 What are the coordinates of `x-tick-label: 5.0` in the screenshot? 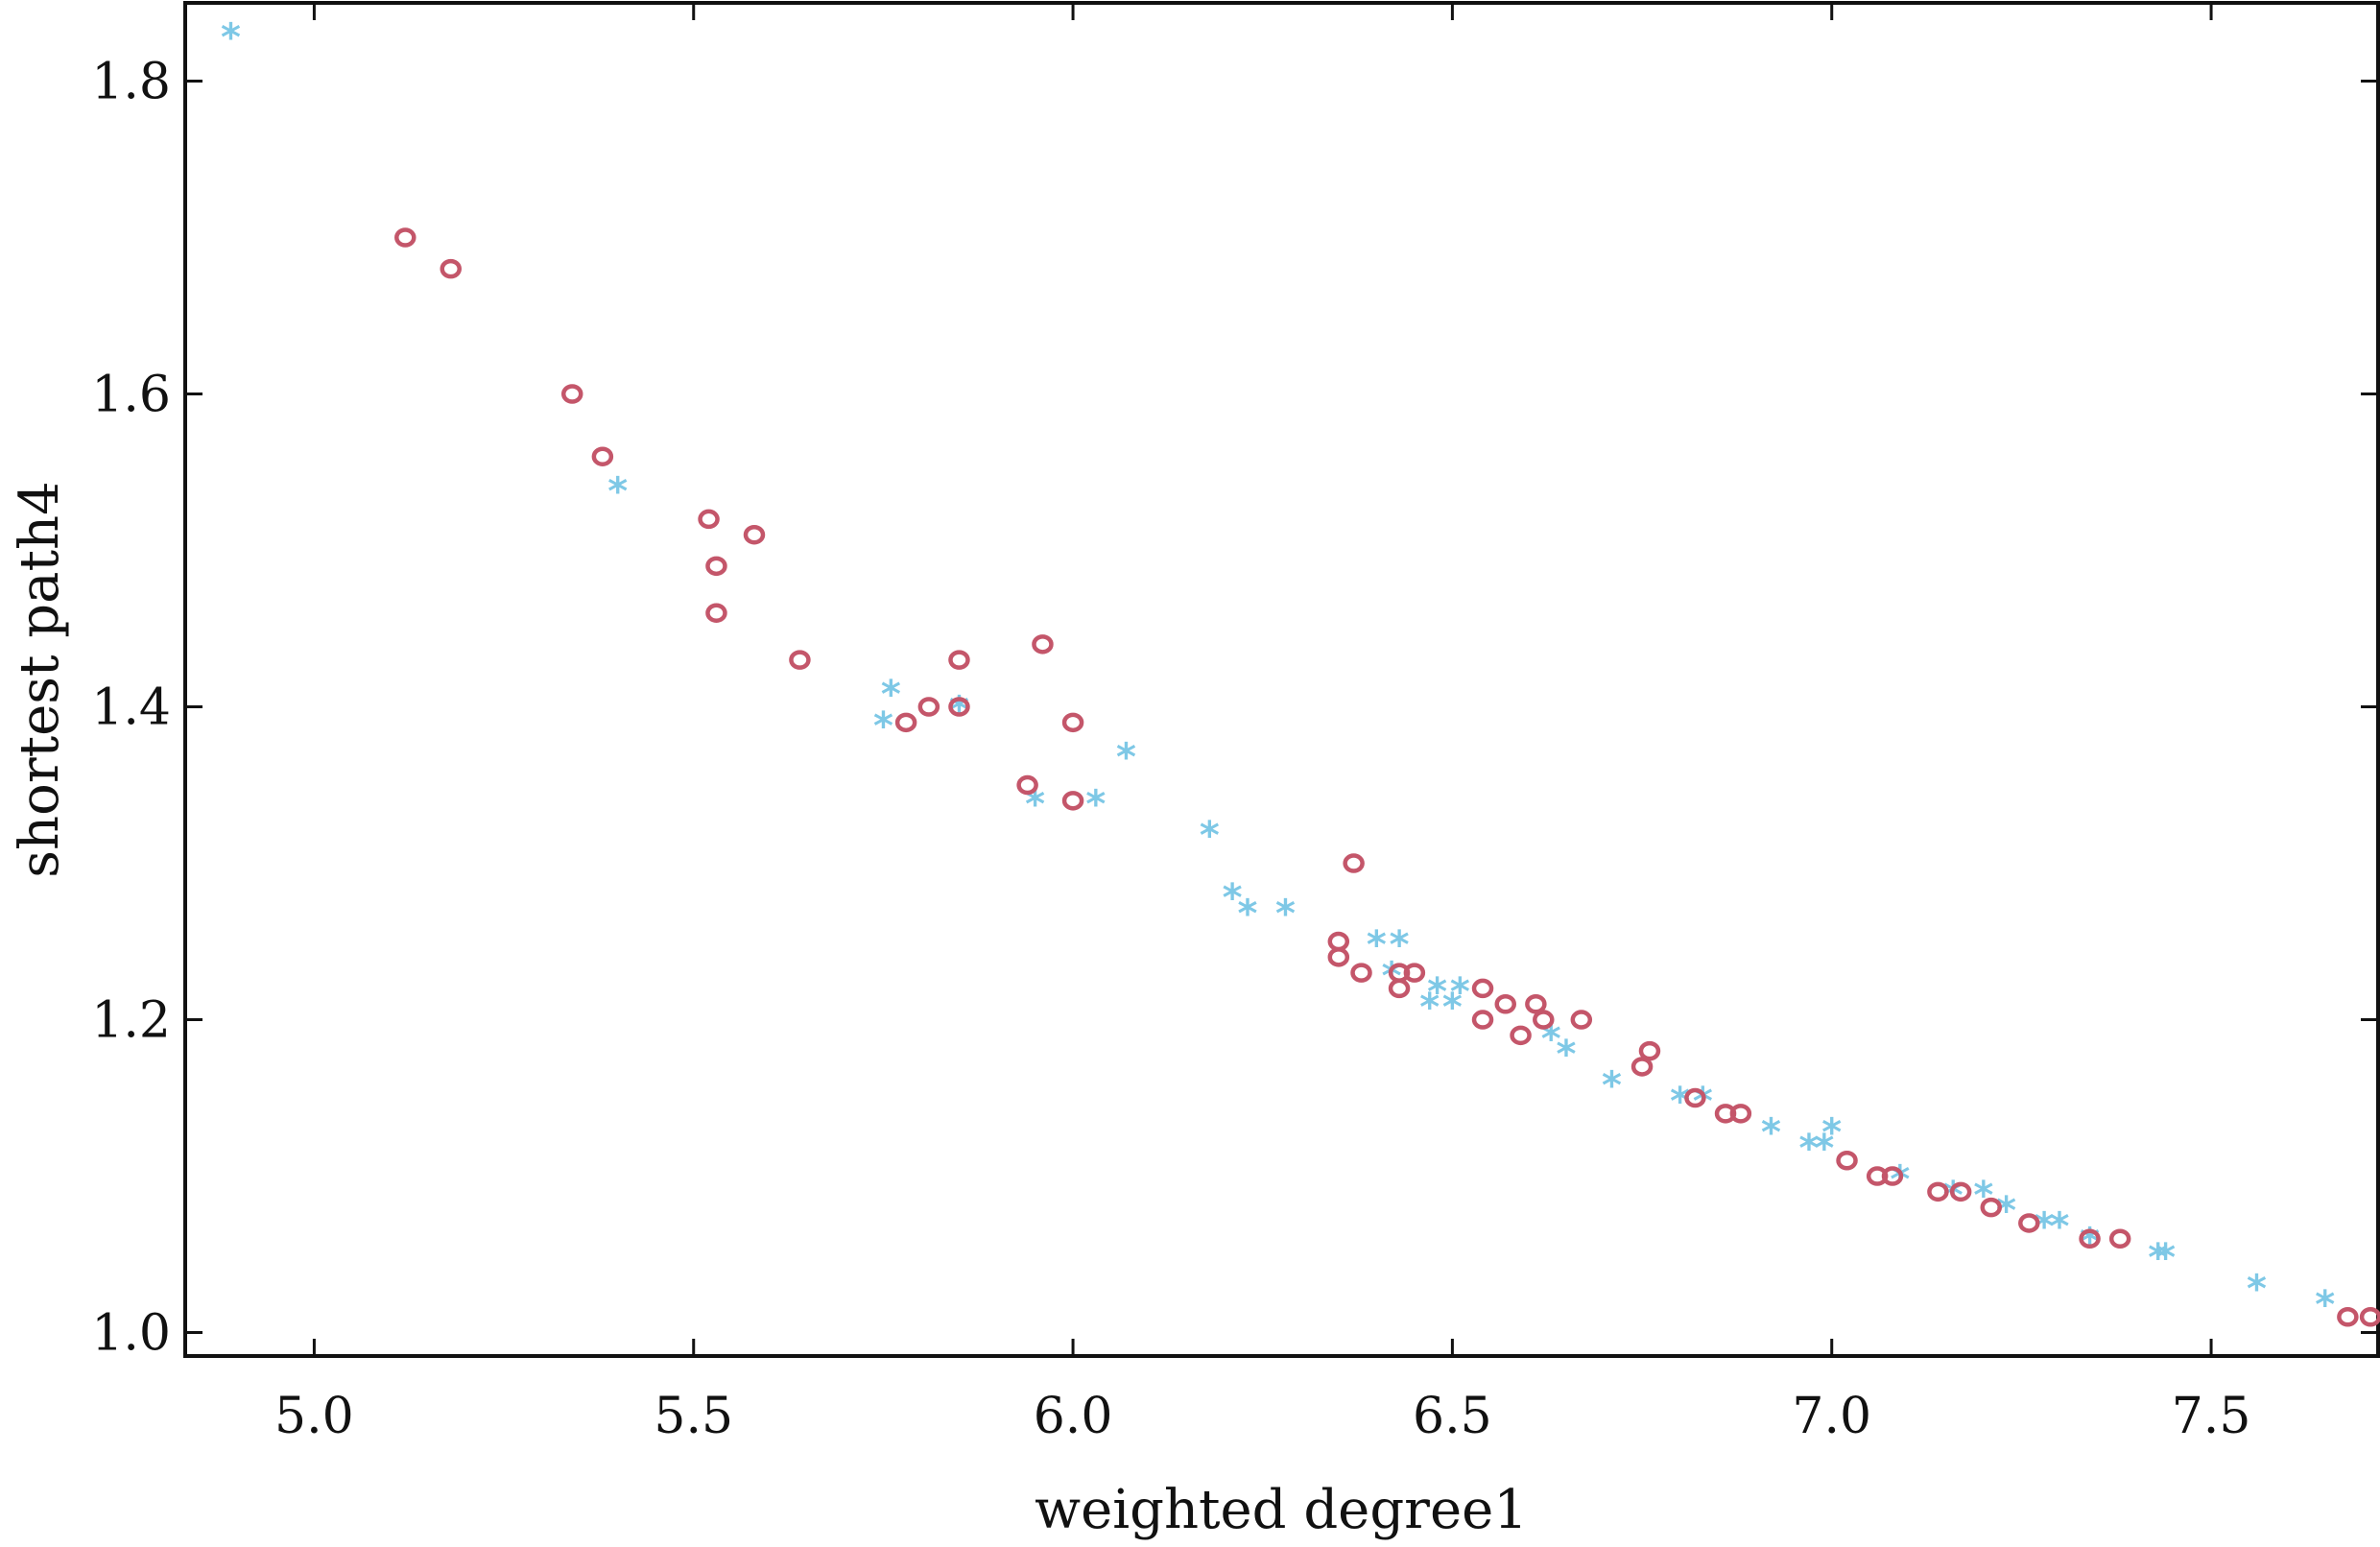 It's located at (314, 1416).